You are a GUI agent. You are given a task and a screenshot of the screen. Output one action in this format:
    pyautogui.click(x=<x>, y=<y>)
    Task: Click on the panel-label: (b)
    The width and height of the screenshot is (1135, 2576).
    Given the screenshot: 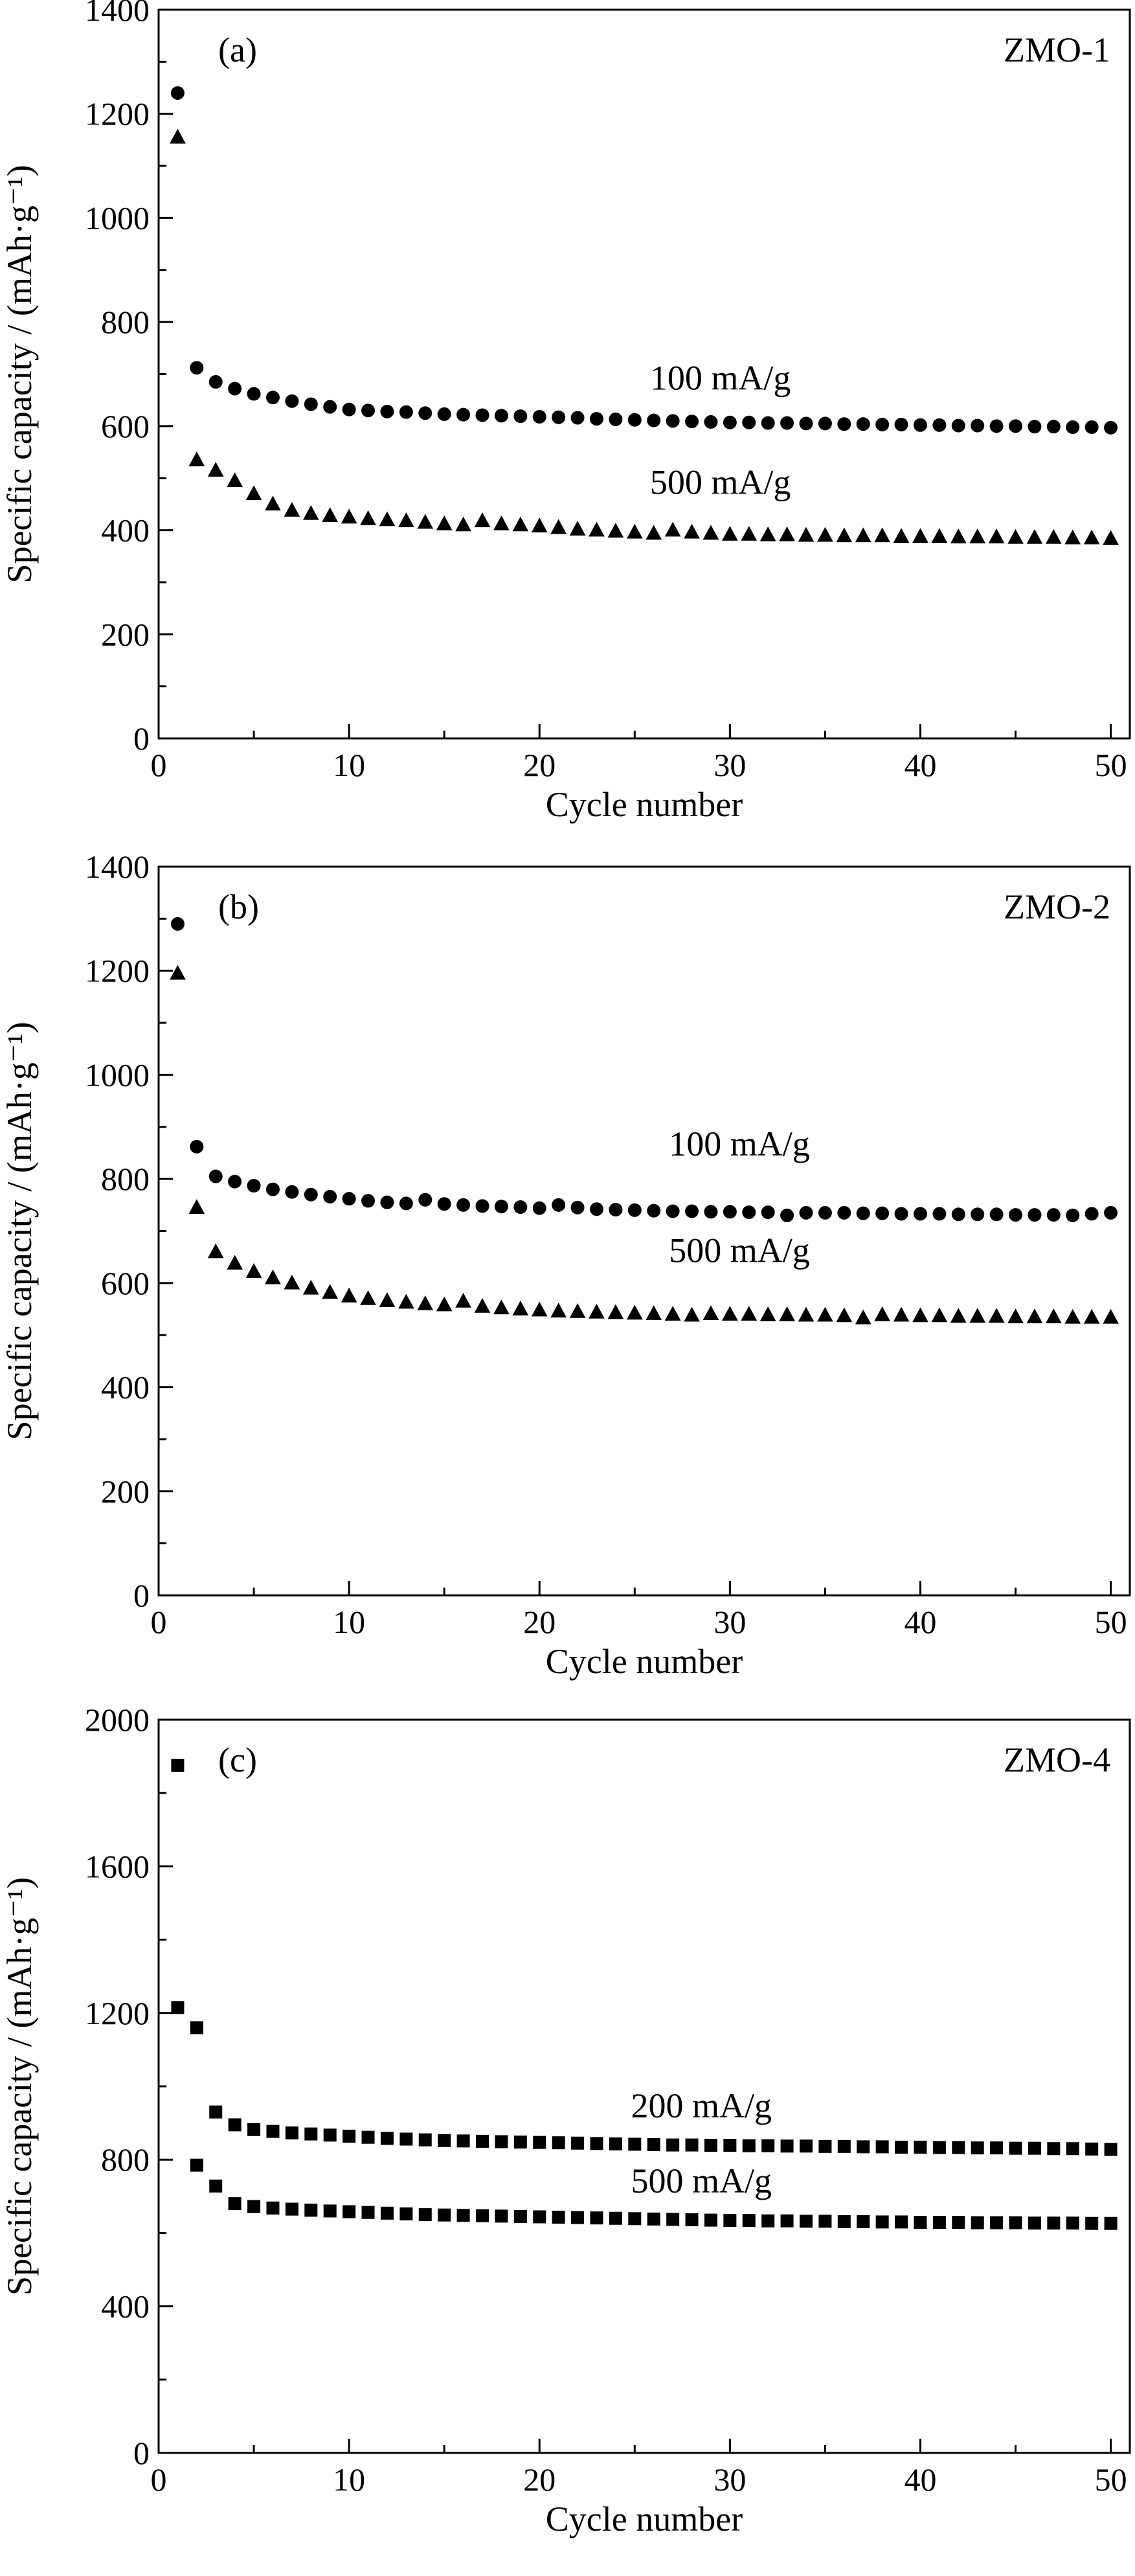 What is the action you would take?
    pyautogui.click(x=239, y=907)
    